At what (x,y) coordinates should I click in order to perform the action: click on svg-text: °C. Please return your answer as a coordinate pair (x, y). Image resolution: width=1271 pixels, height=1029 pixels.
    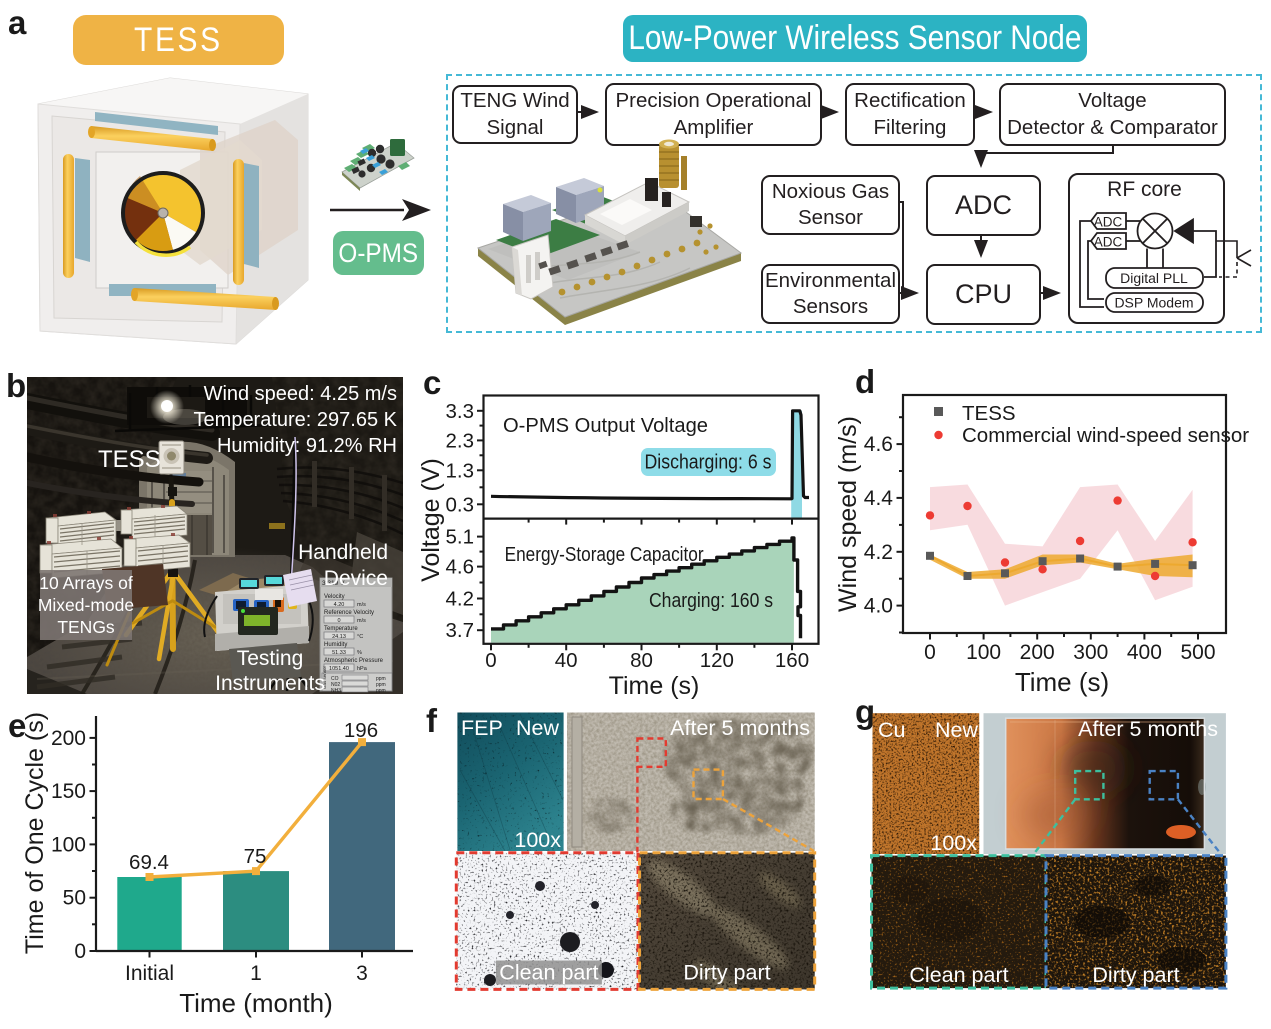
    Looking at the image, I should click on (360, 637).